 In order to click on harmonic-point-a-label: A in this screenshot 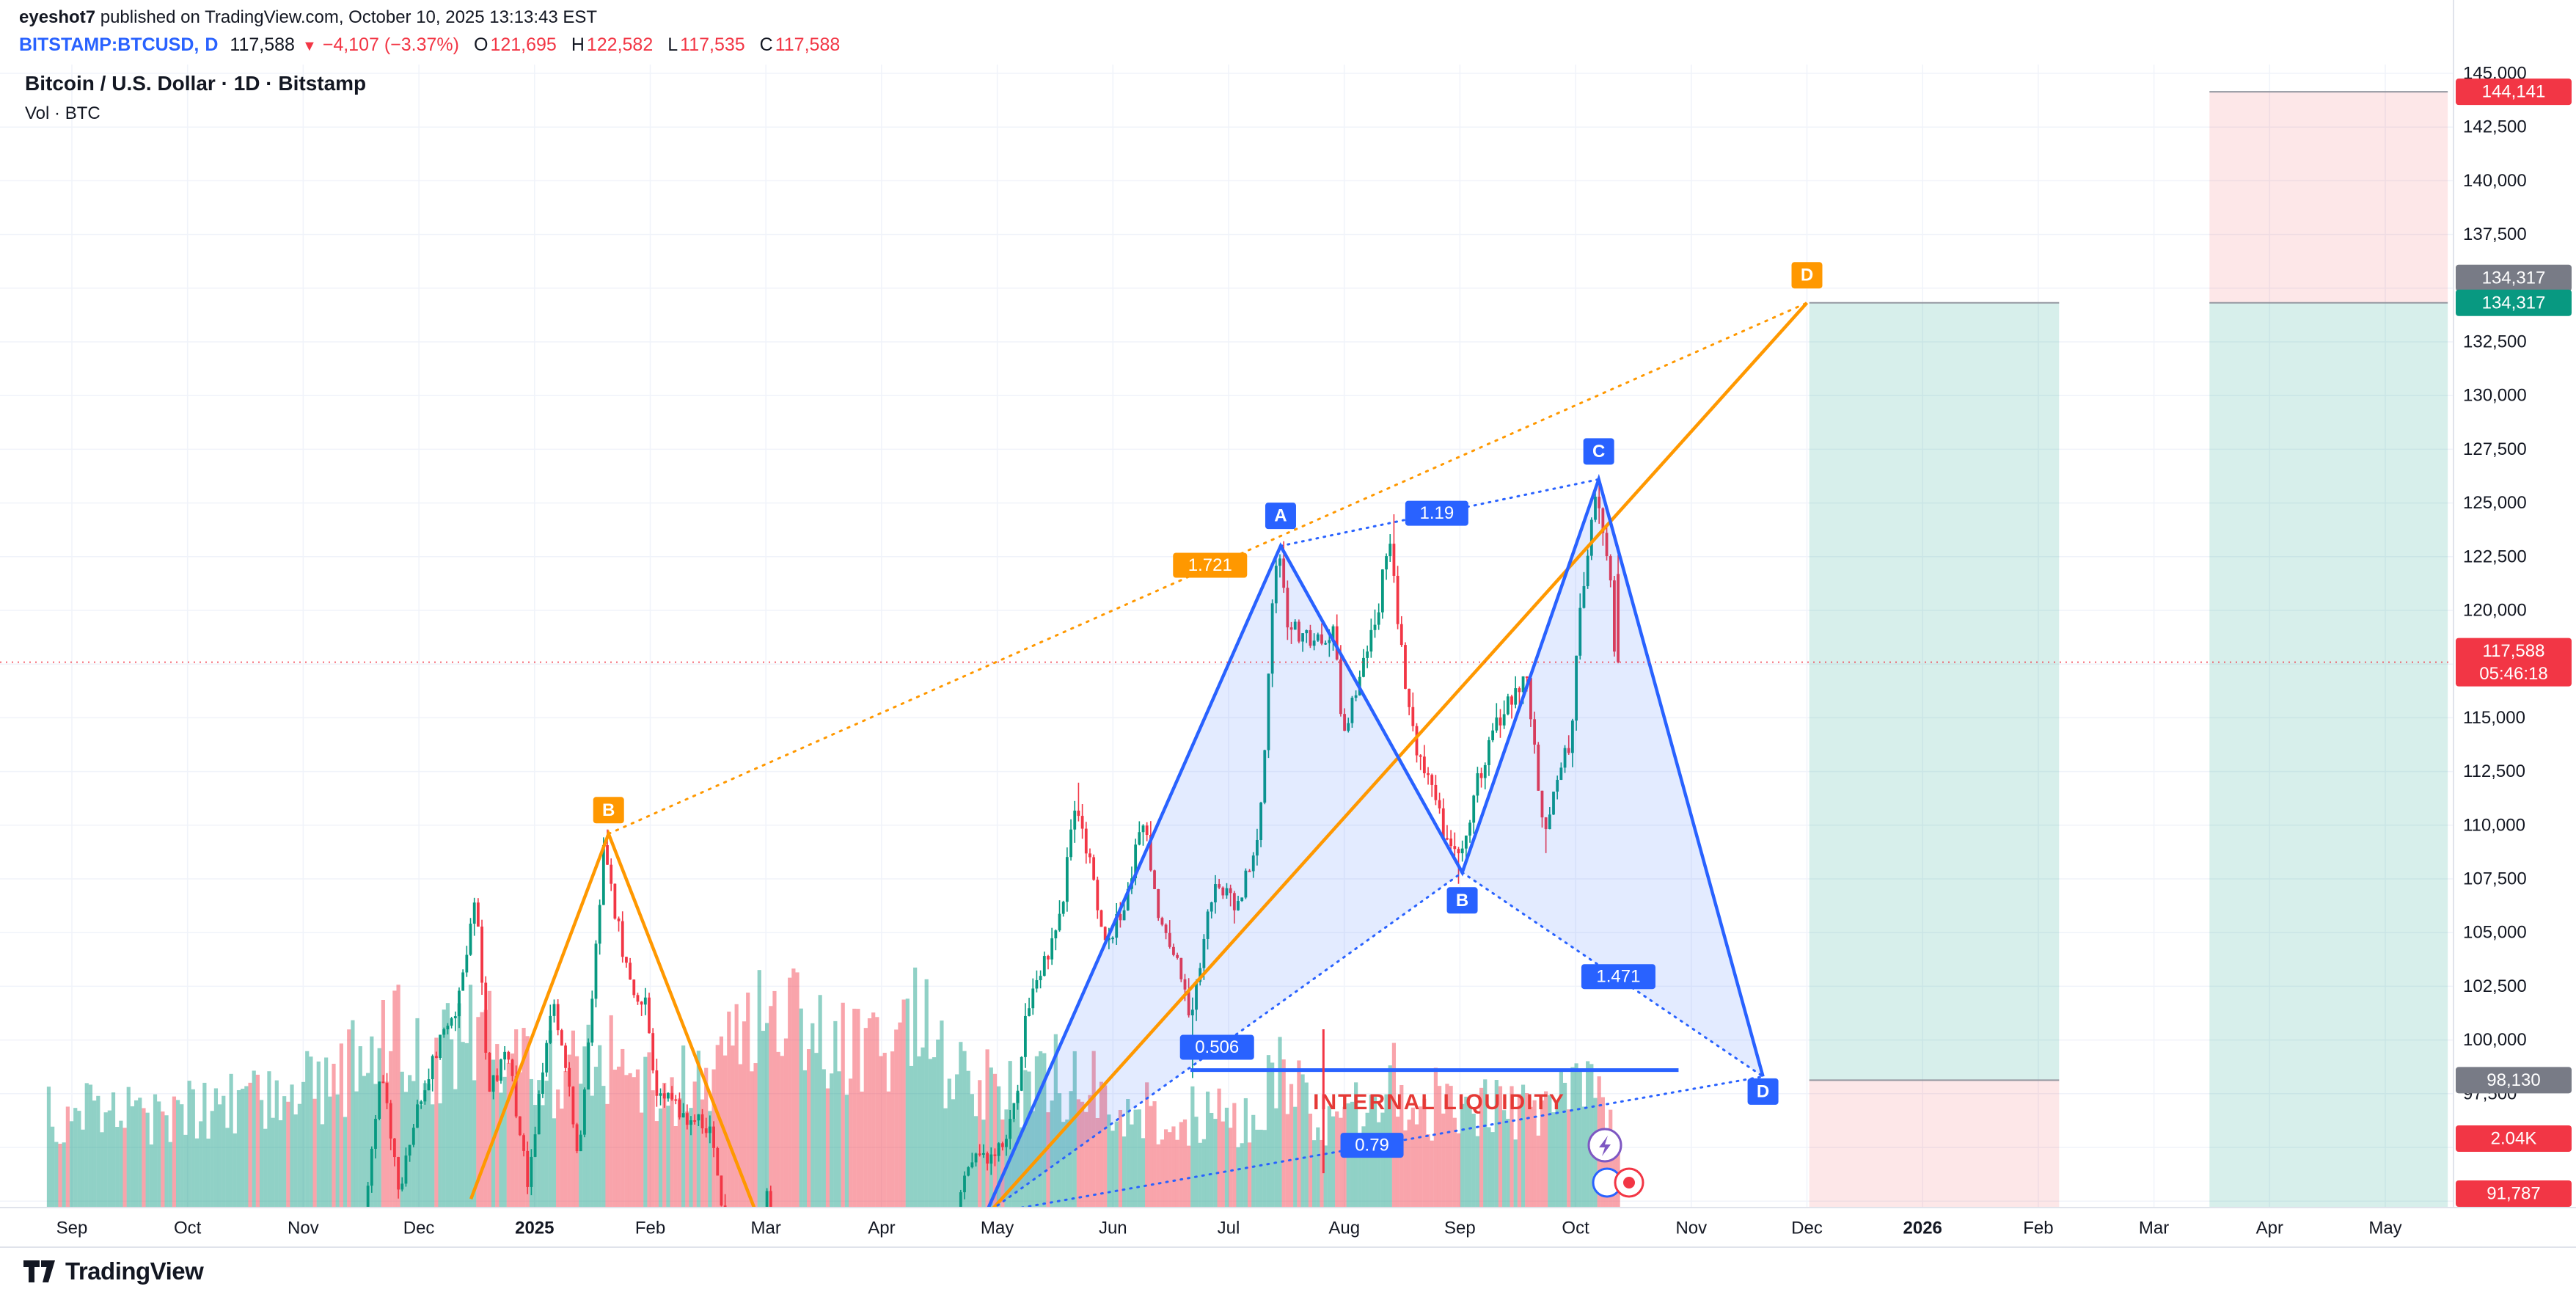, I will do `click(1281, 516)`.